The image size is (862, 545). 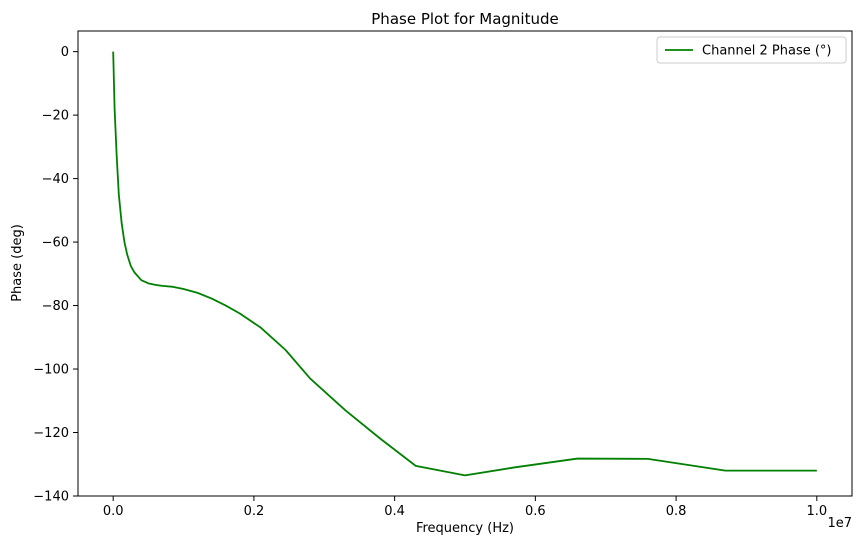 What do you see at coordinates (254, 511) in the screenshot?
I see `x-tick-label: 0.2` at bounding box center [254, 511].